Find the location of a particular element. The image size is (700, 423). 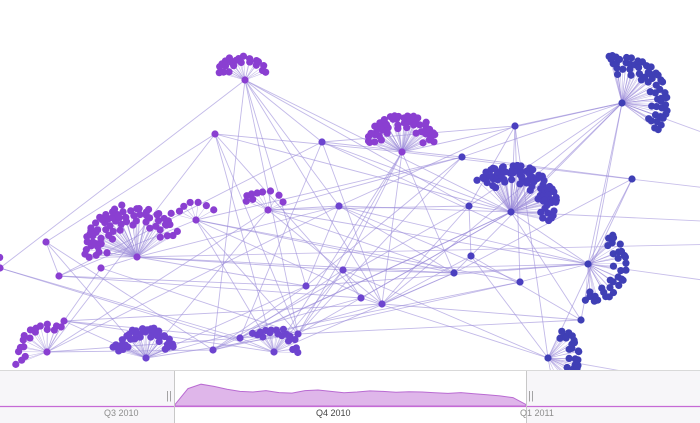

timeline-tick-q1-2011: Q1 2011 is located at coordinates (537, 413).